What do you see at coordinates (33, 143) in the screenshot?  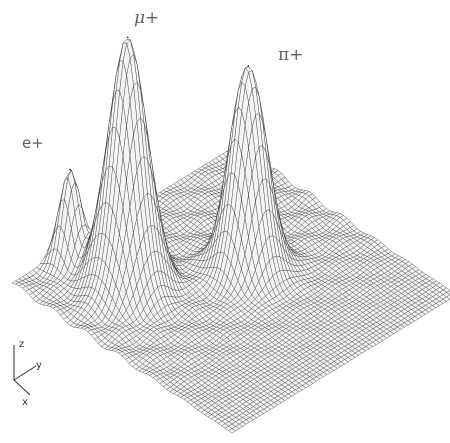 I see `peak-label-e: e+` at bounding box center [33, 143].